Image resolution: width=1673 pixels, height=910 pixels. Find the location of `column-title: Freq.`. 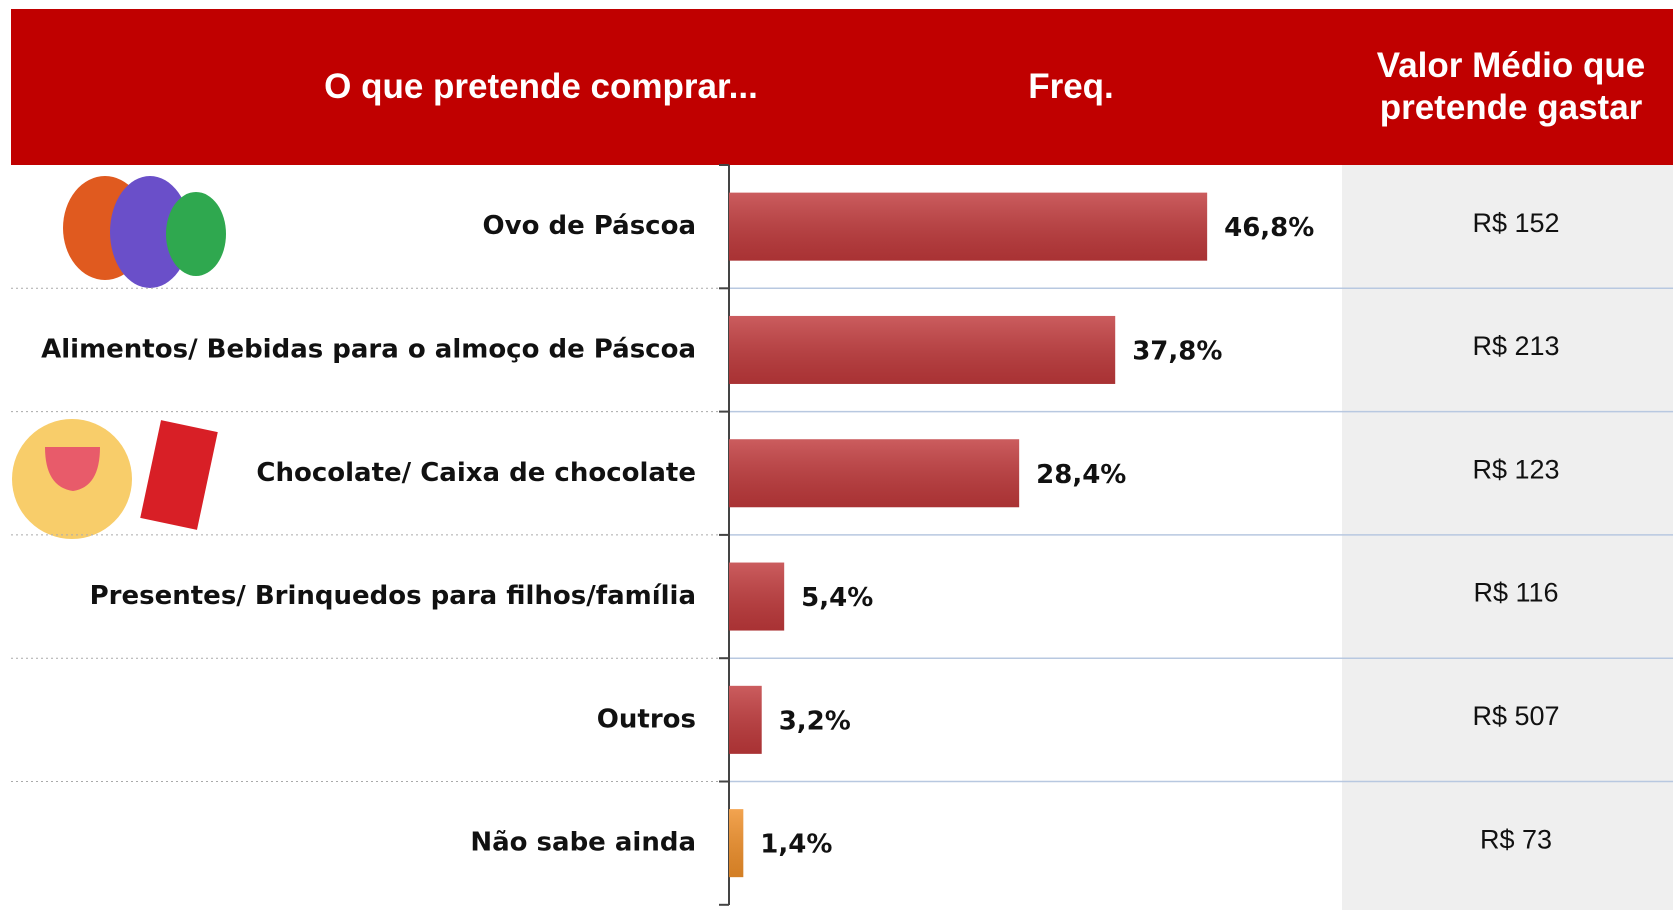

column-title: Freq. is located at coordinates (1071, 86).